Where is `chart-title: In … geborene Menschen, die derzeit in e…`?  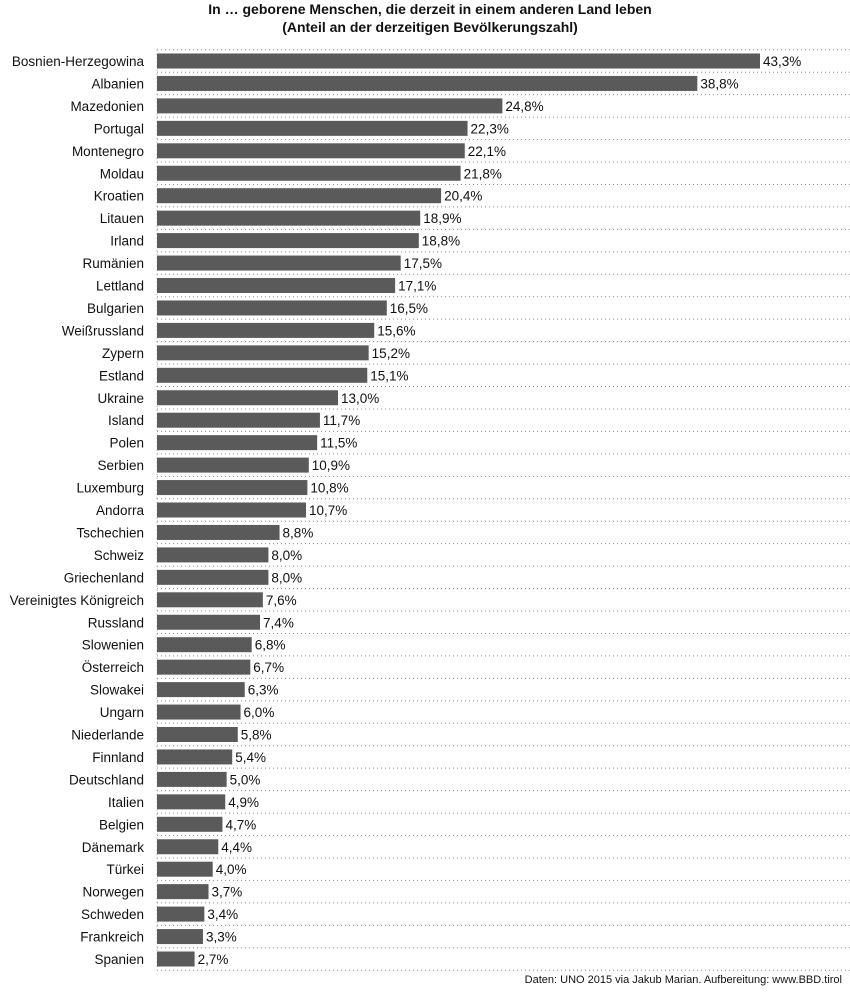 chart-title: In … geborene Menschen, die derzeit in e… is located at coordinates (430, 9).